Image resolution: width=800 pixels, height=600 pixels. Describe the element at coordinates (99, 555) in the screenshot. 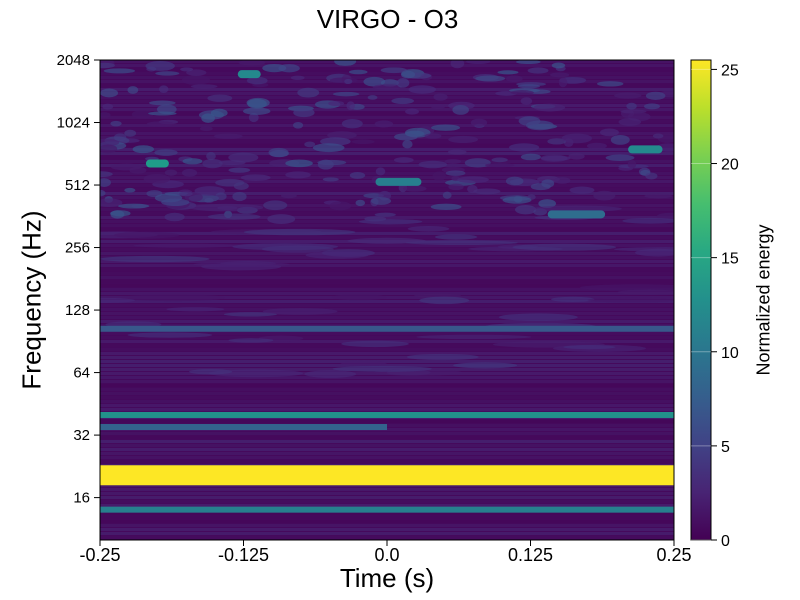

I see `x-tick-label: -0.25` at that location.